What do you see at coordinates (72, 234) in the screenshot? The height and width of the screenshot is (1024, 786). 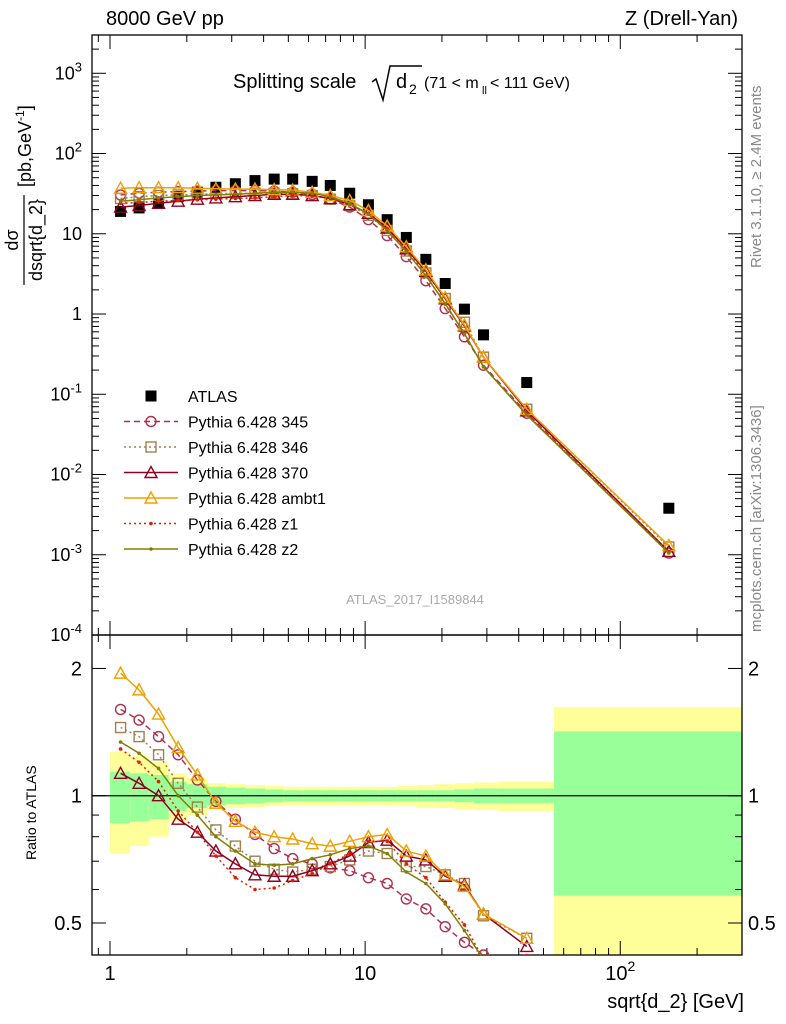 I see `y-tick-label: 10` at bounding box center [72, 234].